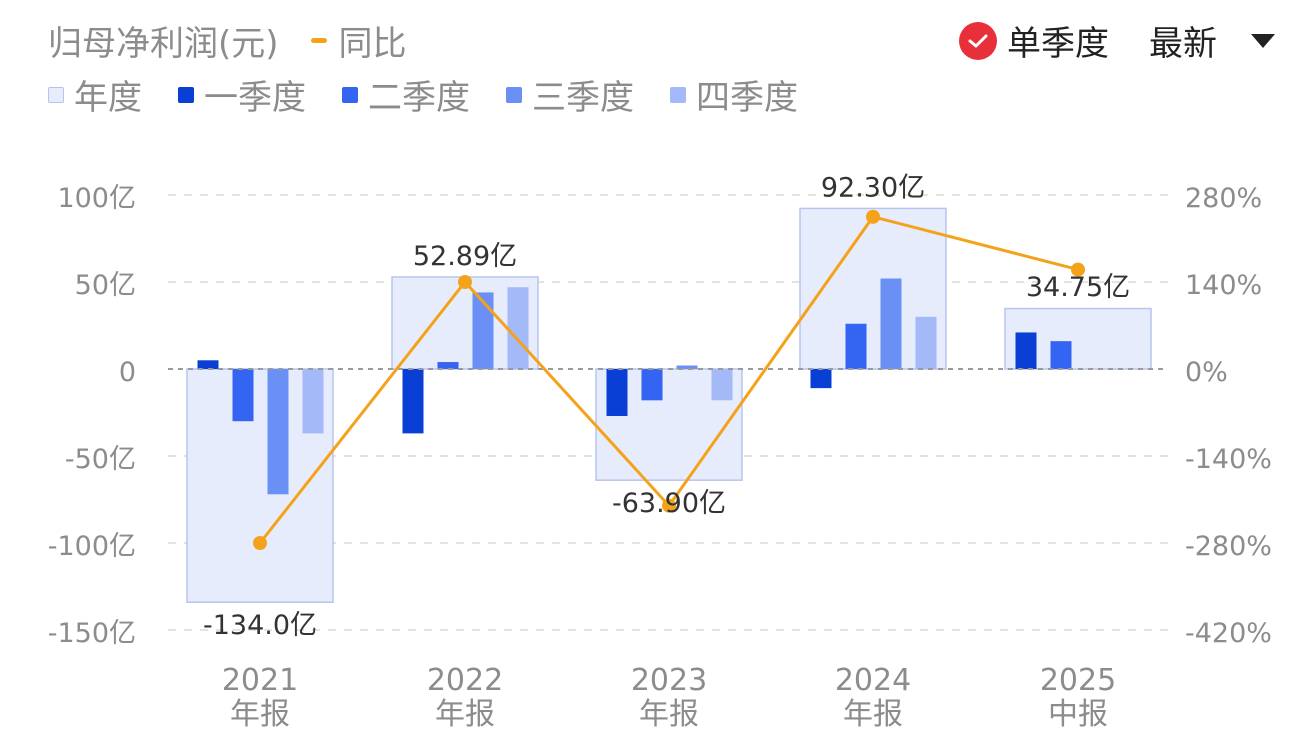 The image size is (1305, 749). I want to click on legend-label-annual: 年度, so click(108, 98).